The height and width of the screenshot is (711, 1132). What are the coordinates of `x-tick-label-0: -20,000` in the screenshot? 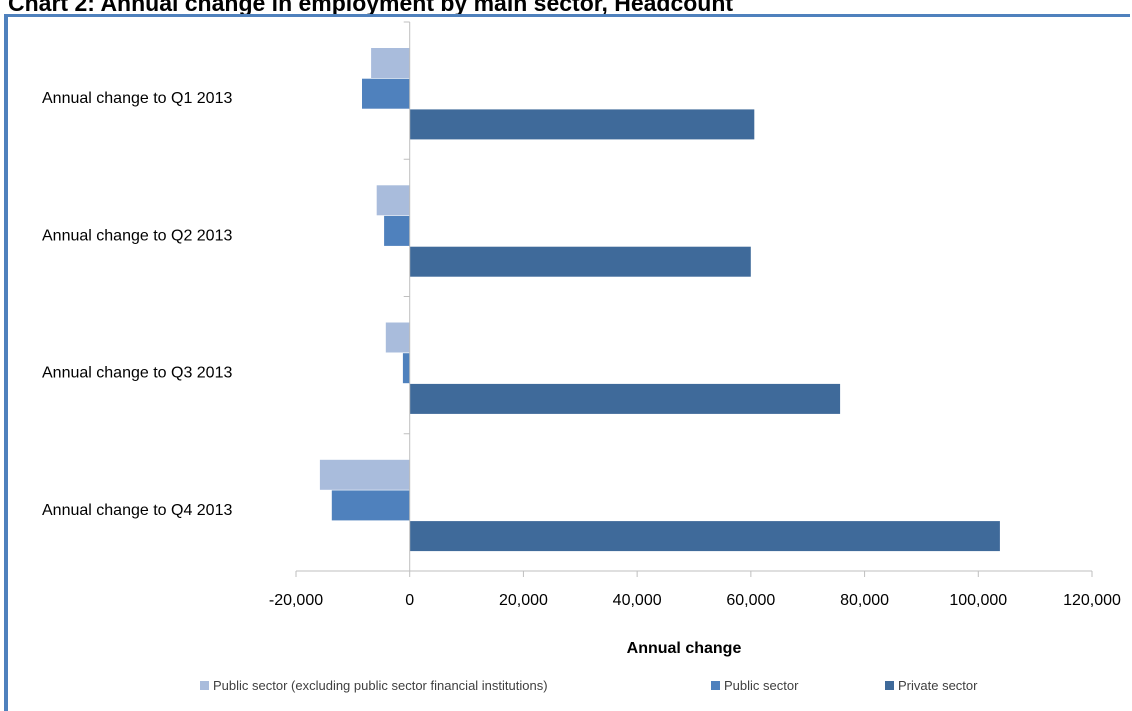 It's located at (296, 600).